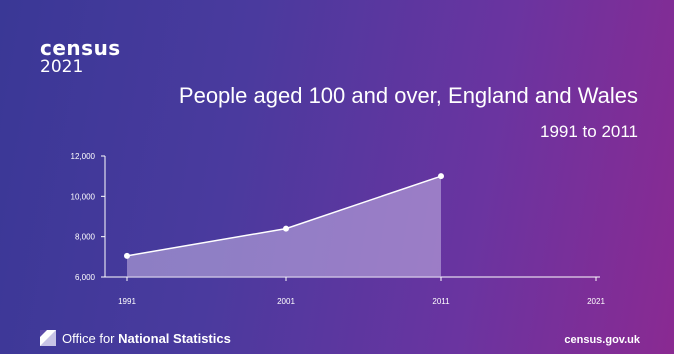 The width and height of the screenshot is (674, 354). I want to click on x-tick-label: 2011, so click(441, 301).